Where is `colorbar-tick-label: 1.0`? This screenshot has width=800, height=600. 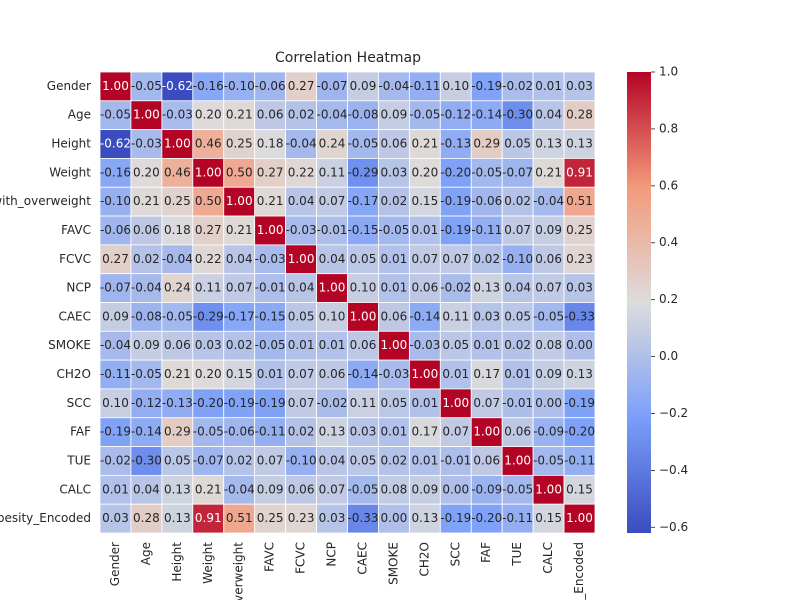 colorbar-tick-label: 1.0 is located at coordinates (668, 72).